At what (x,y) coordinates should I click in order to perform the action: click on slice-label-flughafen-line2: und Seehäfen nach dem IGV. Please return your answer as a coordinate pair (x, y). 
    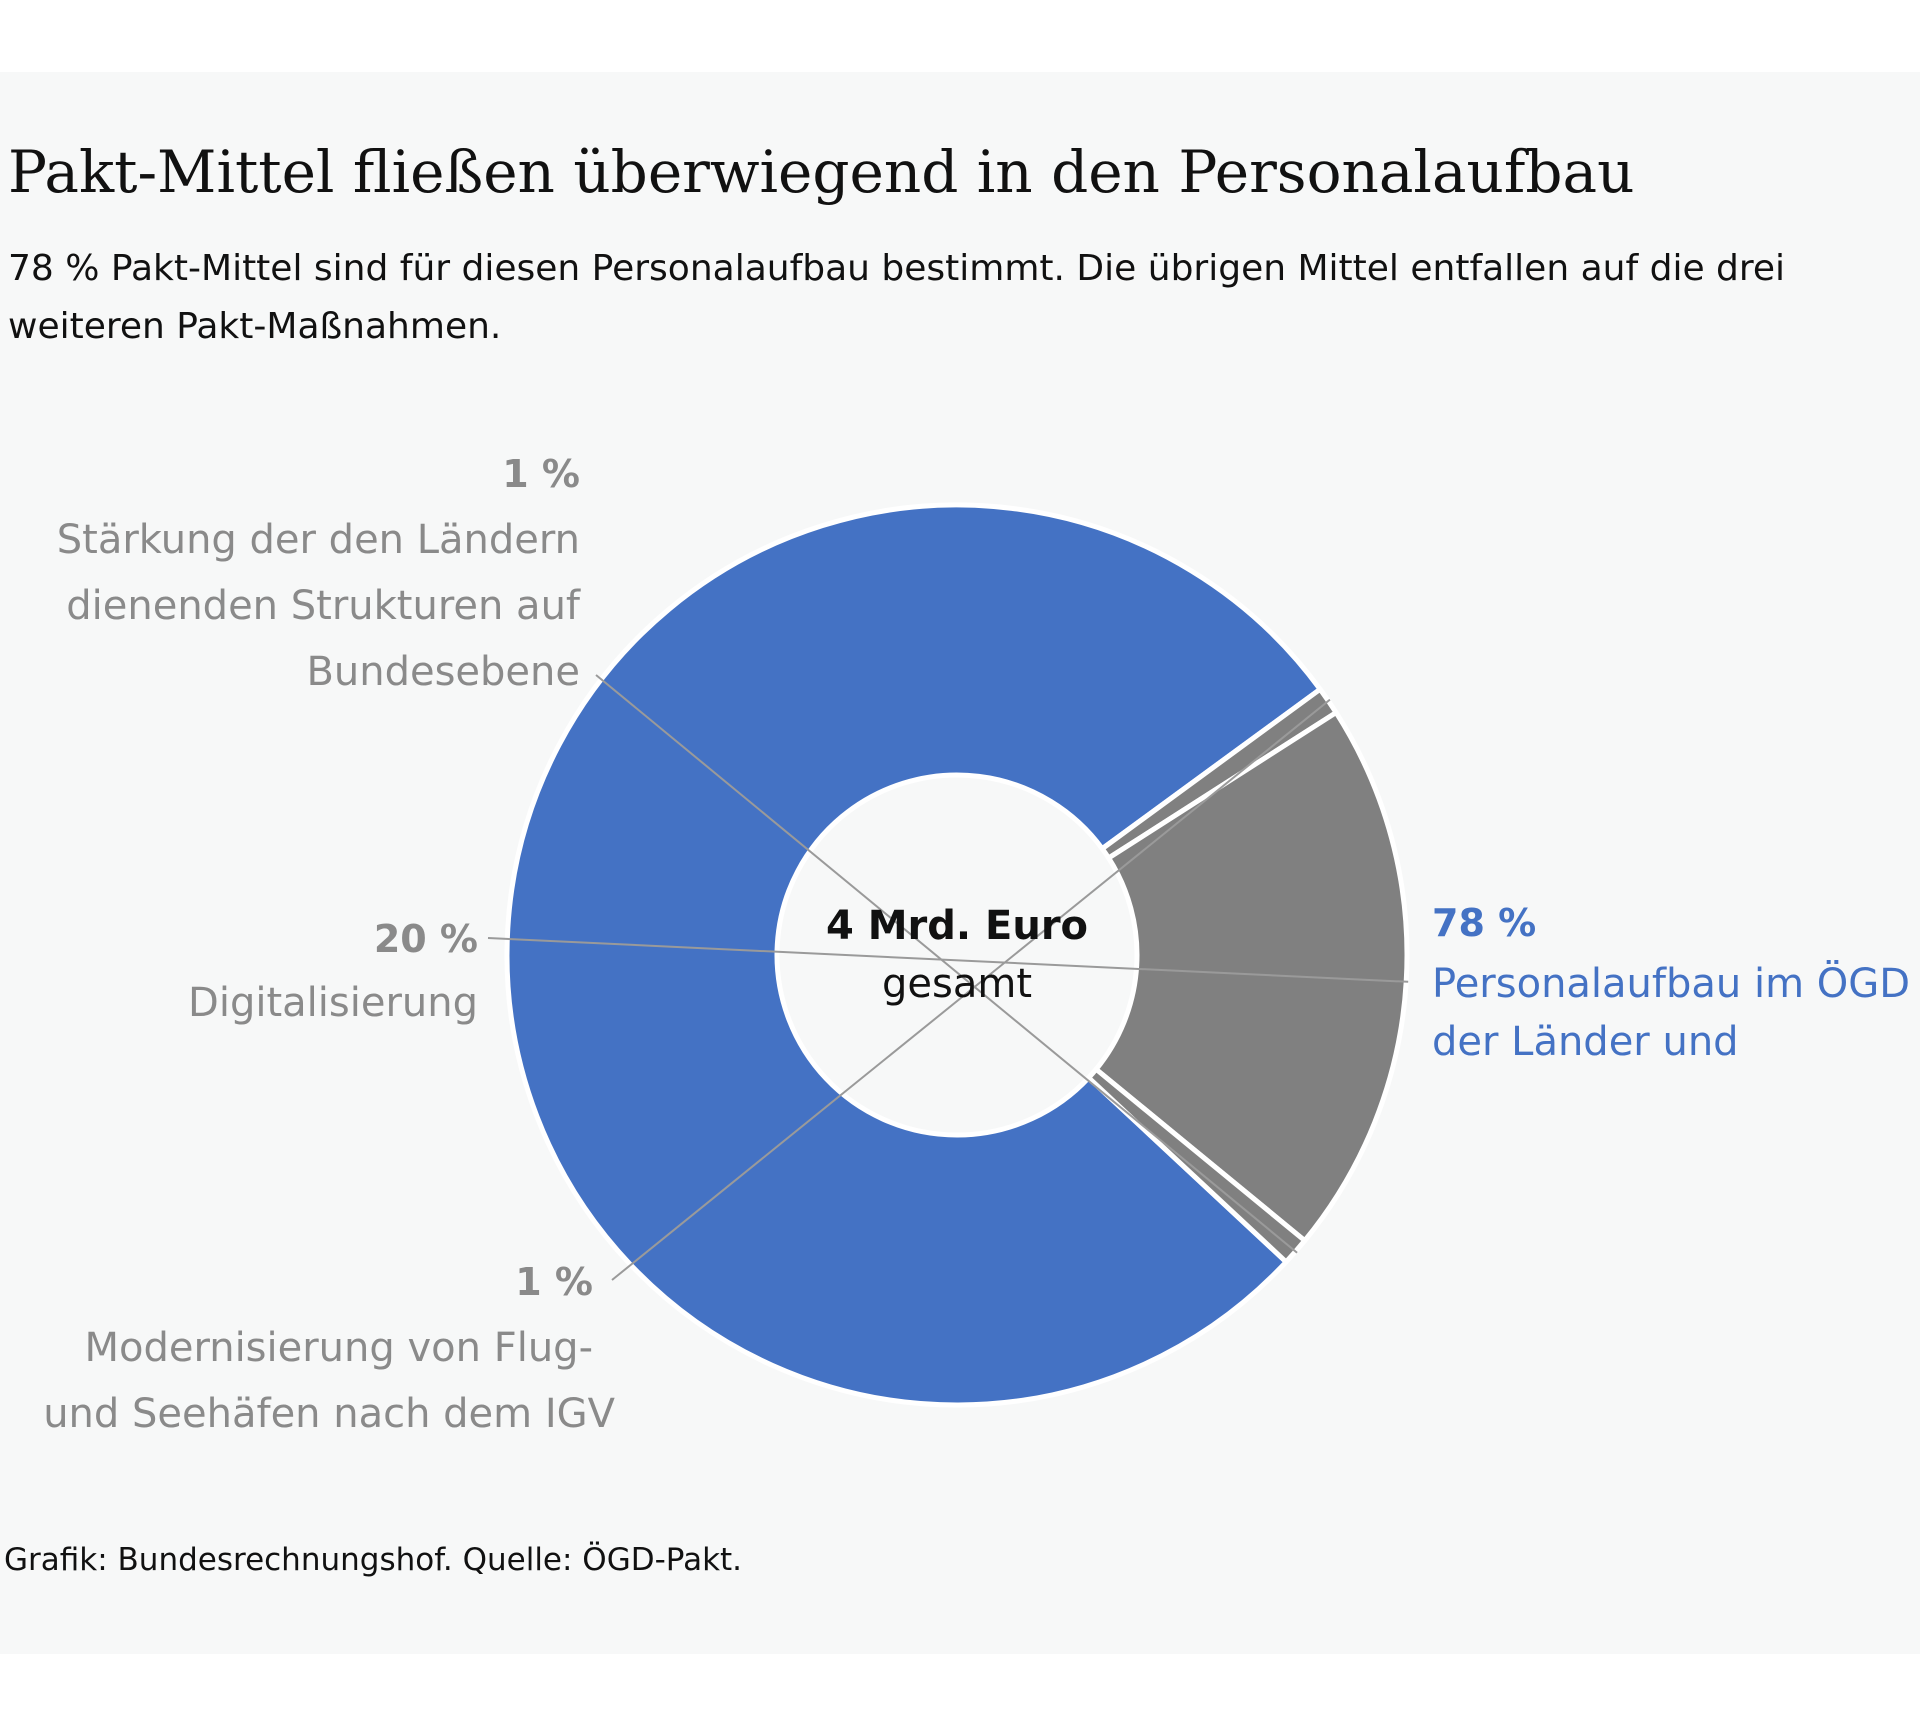
    Looking at the image, I should click on (329, 1414).